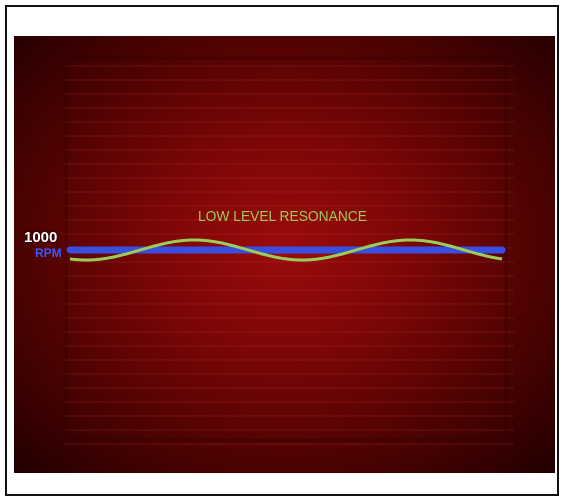 This screenshot has width=566, height=503. What do you see at coordinates (48, 253) in the screenshot?
I see `rpm-unit-label: RPM` at bounding box center [48, 253].